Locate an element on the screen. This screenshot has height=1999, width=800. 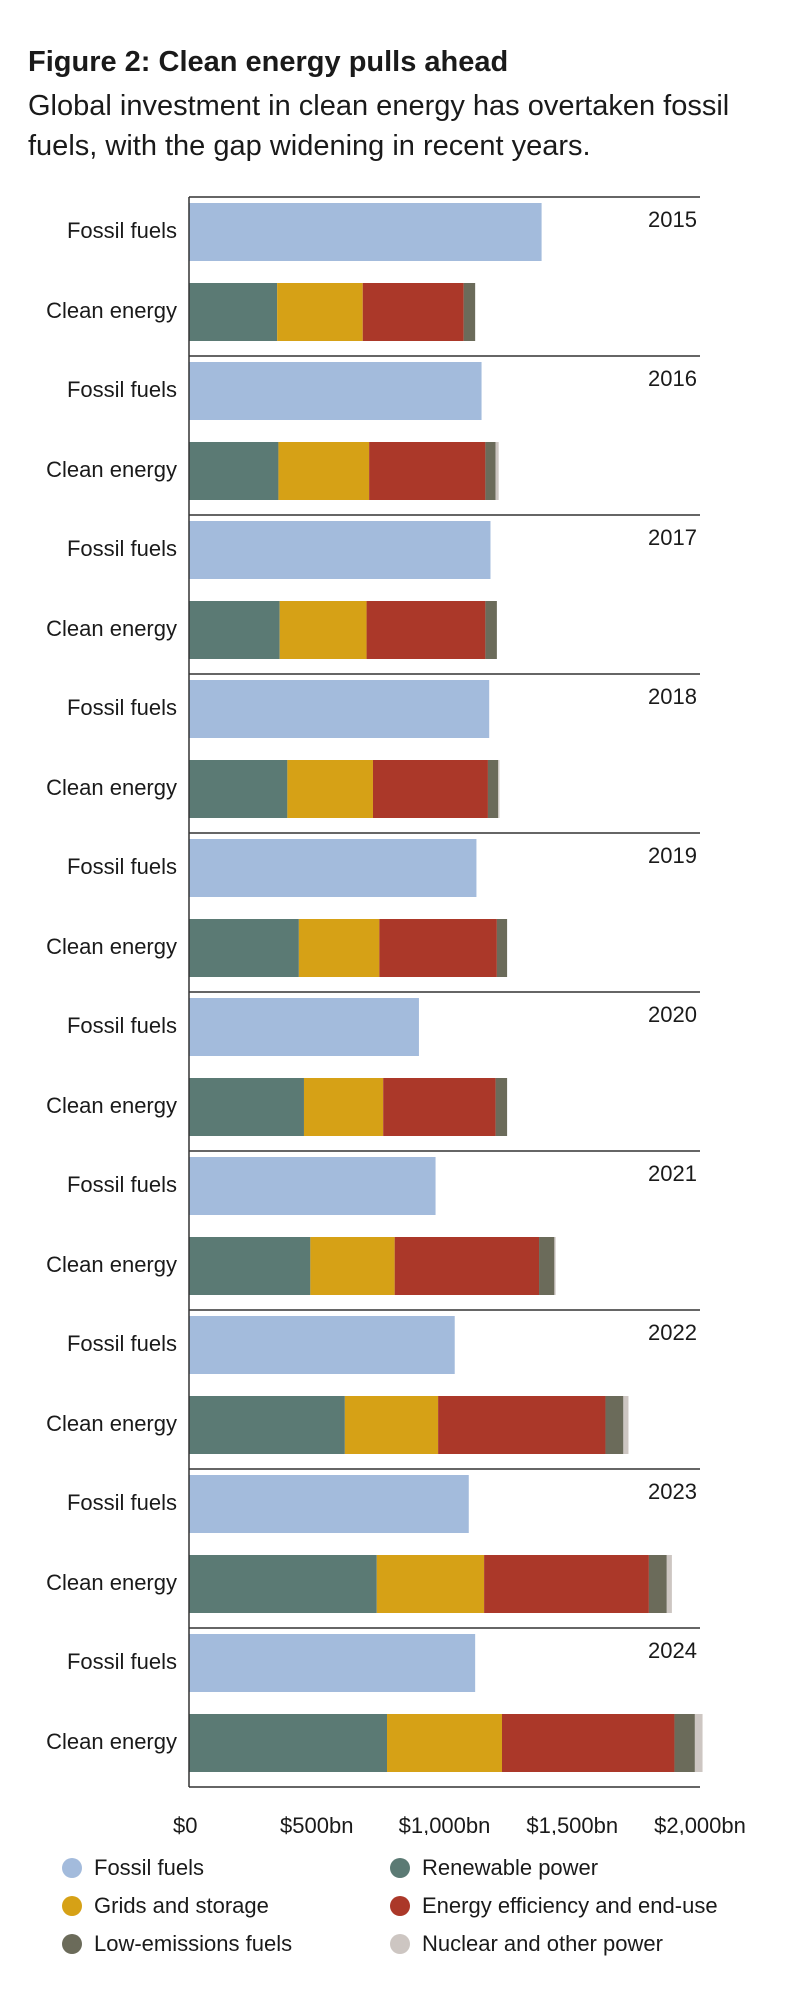
legend-item: Low-emissions fuels is located at coordinates (177, 1944).